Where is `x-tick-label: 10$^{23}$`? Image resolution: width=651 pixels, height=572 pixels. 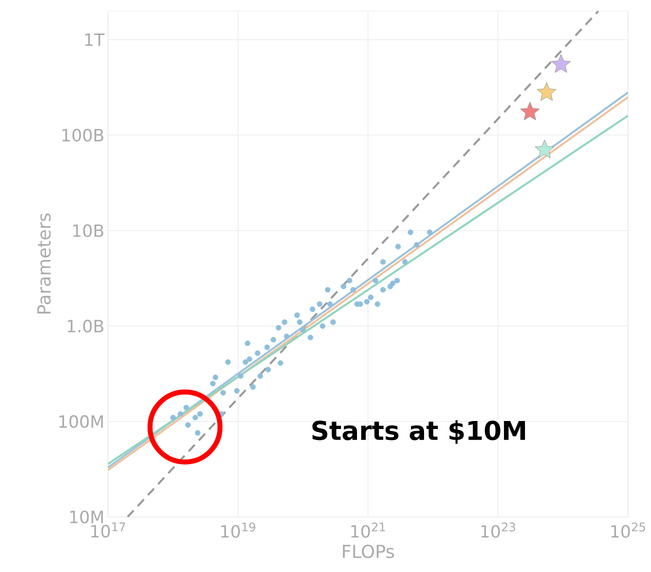 x-tick-label: 10$^{23}$ is located at coordinates (498, 530).